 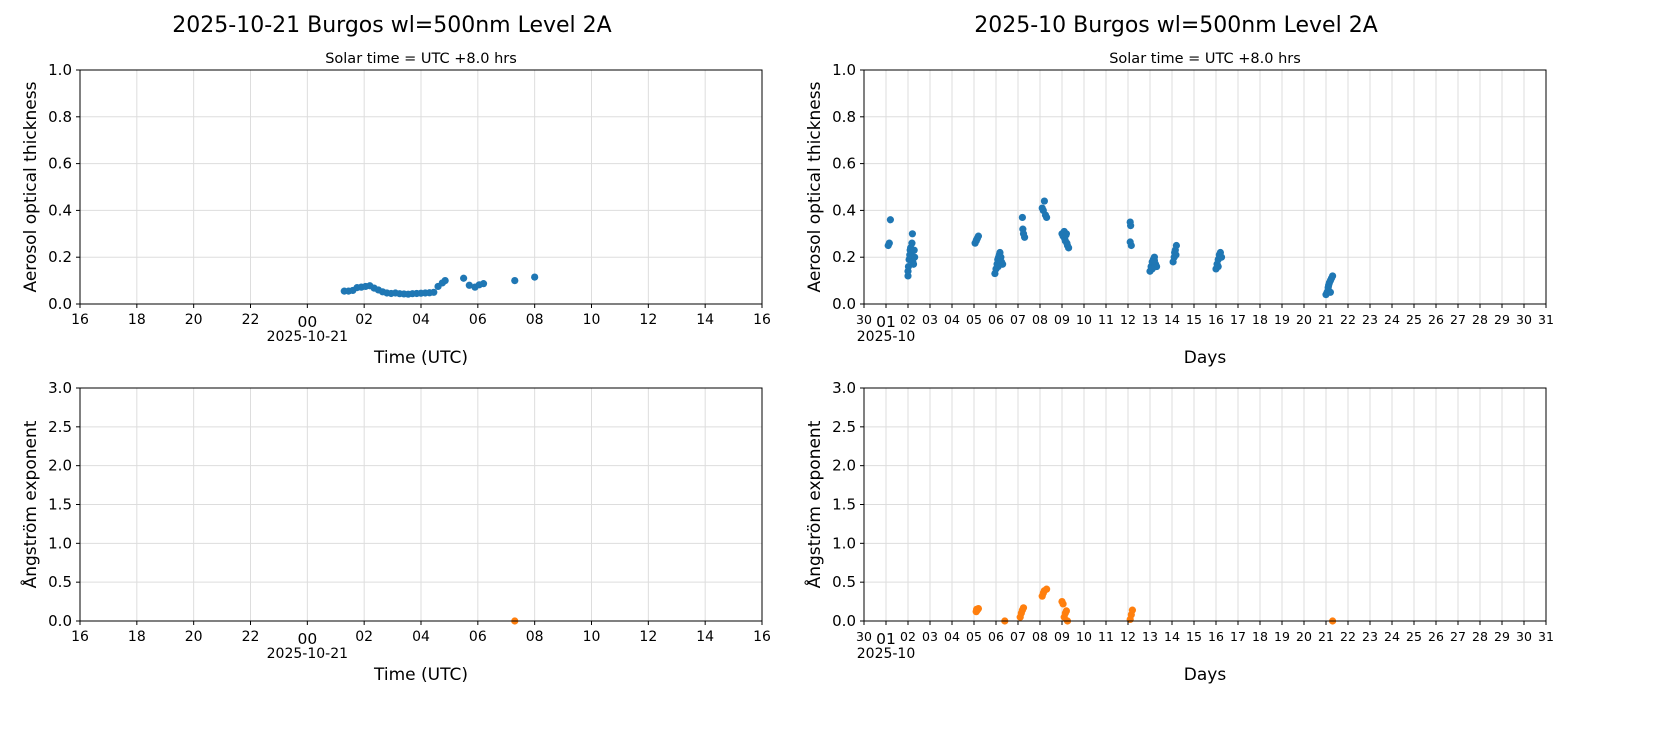 What do you see at coordinates (1205, 358) in the screenshot?
I see `x-axis-label: Days` at bounding box center [1205, 358].